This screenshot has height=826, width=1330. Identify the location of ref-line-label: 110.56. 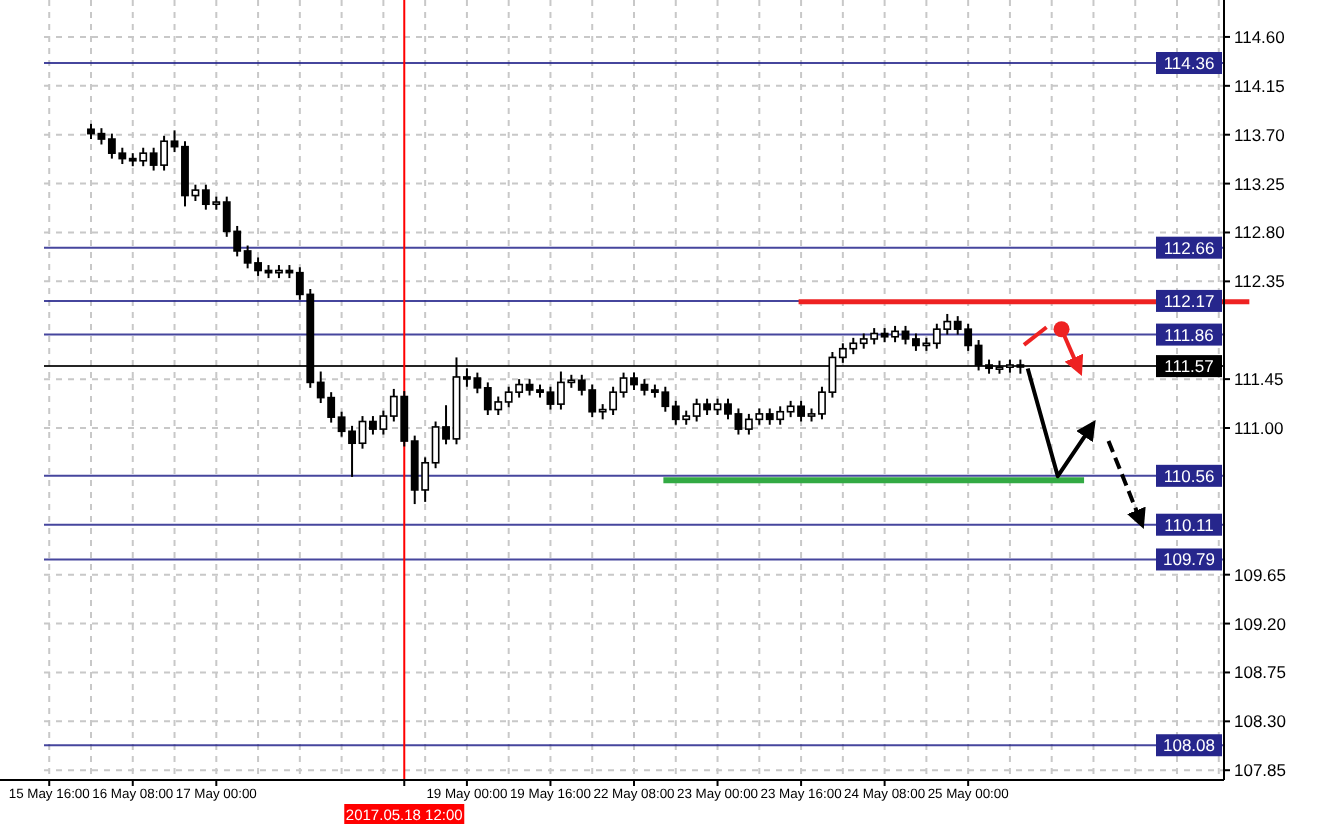
(1189, 475).